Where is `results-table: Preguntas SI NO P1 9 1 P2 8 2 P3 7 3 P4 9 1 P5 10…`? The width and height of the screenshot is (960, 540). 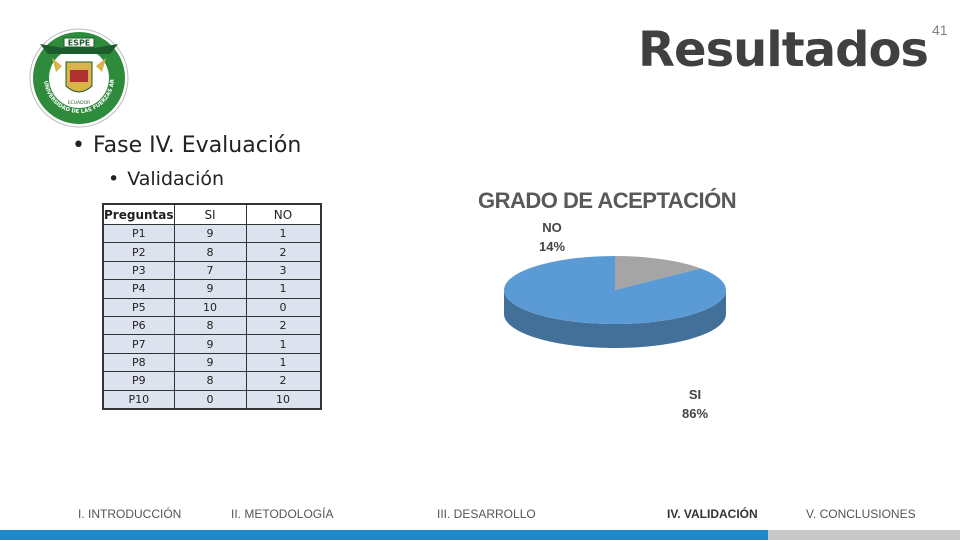 results-table: Preguntas SI NO P1 9 1 P2 8 2 P3 7 3 P4 9 1 P5 10… is located at coordinates (212, 306).